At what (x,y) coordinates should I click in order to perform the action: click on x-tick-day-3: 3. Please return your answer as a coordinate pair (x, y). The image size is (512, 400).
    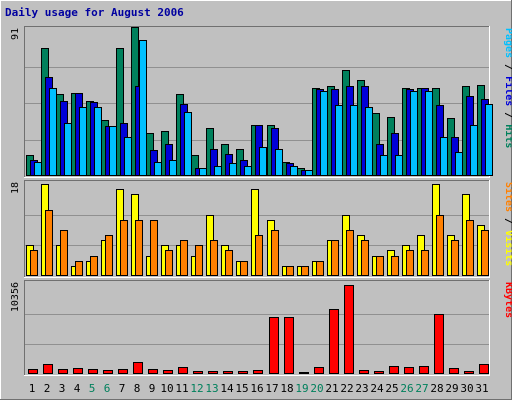
    Looking at the image, I should click on (62, 388).